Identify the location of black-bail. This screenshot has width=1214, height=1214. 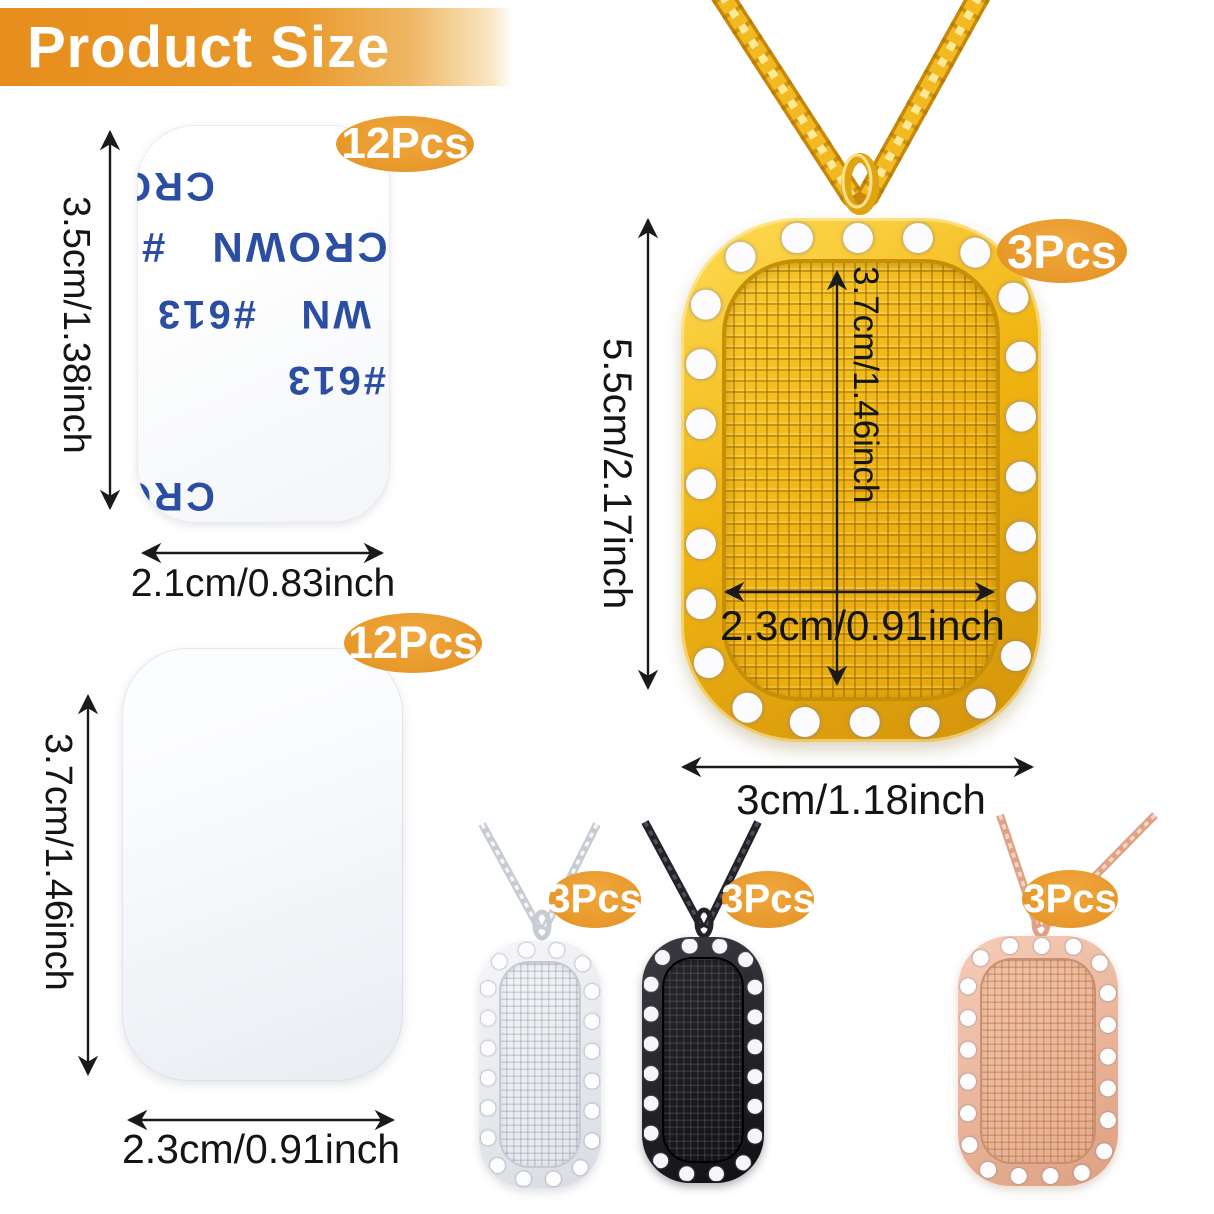
(704, 923).